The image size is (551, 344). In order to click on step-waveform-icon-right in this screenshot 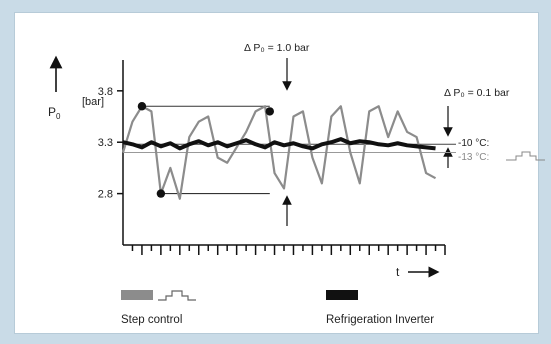, I will do `click(525, 156)`.